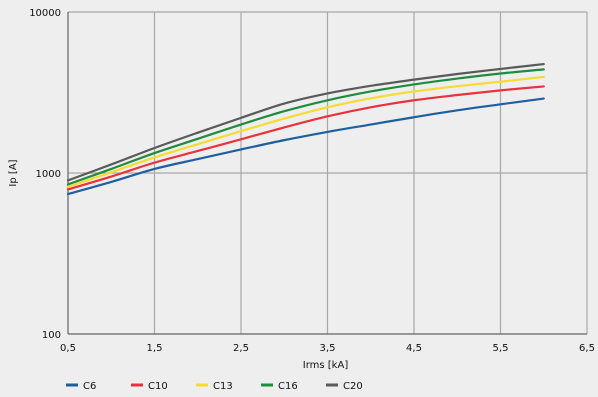 The width and height of the screenshot is (598, 397). What do you see at coordinates (328, 348) in the screenshot?
I see `x-tick-label: 3,5` at bounding box center [328, 348].